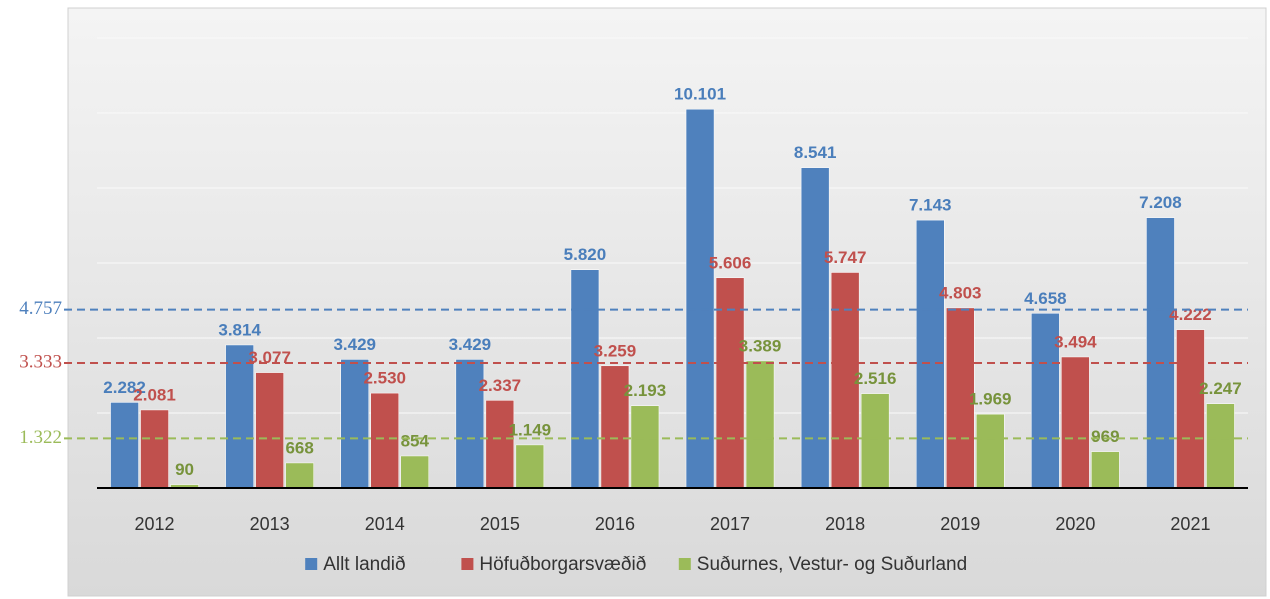  What do you see at coordinates (760, 345) in the screenshot?
I see `data-label: 3.389` at bounding box center [760, 345].